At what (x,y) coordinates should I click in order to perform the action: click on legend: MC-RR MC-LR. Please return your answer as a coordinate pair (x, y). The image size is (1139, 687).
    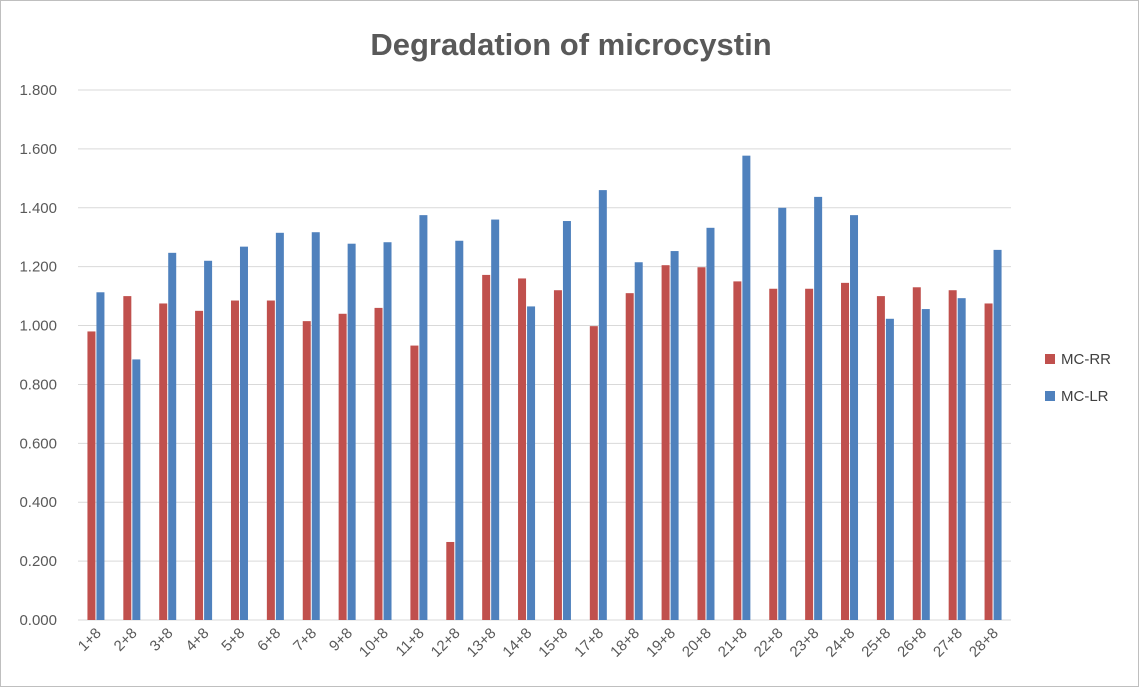
    Looking at the image, I should click on (1078, 378).